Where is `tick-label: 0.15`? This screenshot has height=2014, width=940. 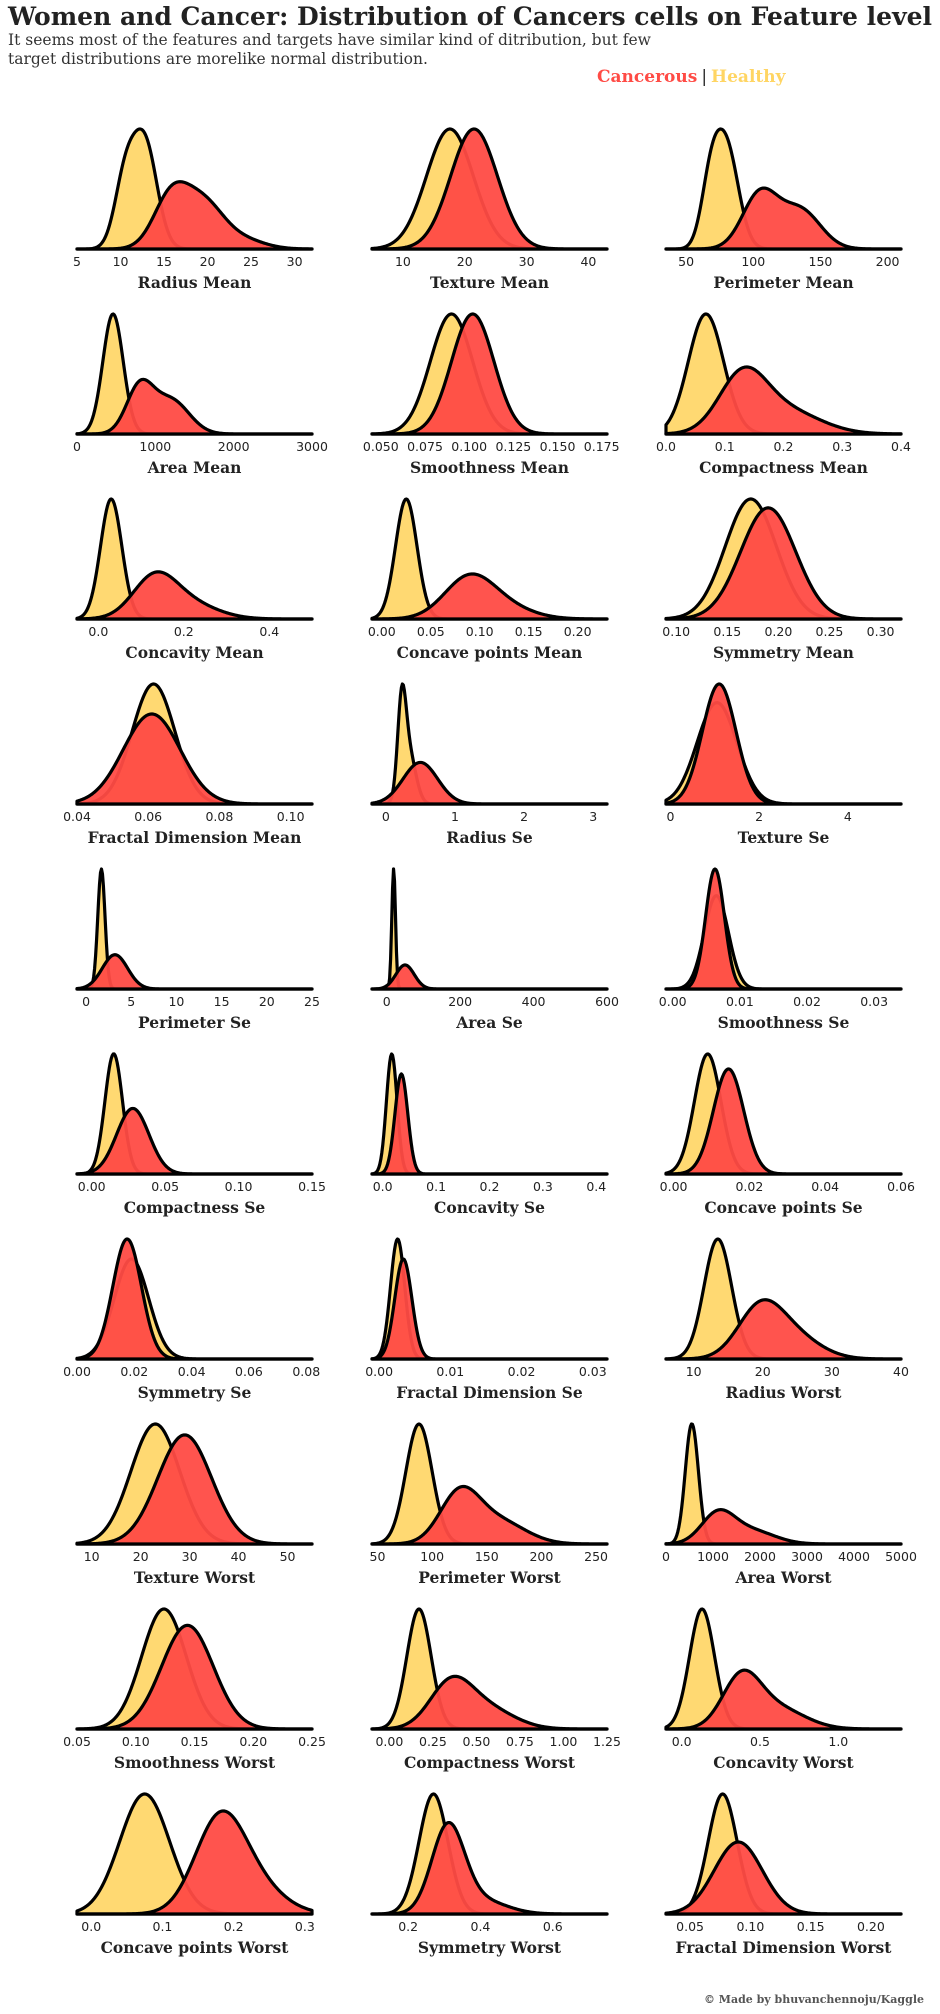
tick-label: 0.15 is located at coordinates (312, 1186).